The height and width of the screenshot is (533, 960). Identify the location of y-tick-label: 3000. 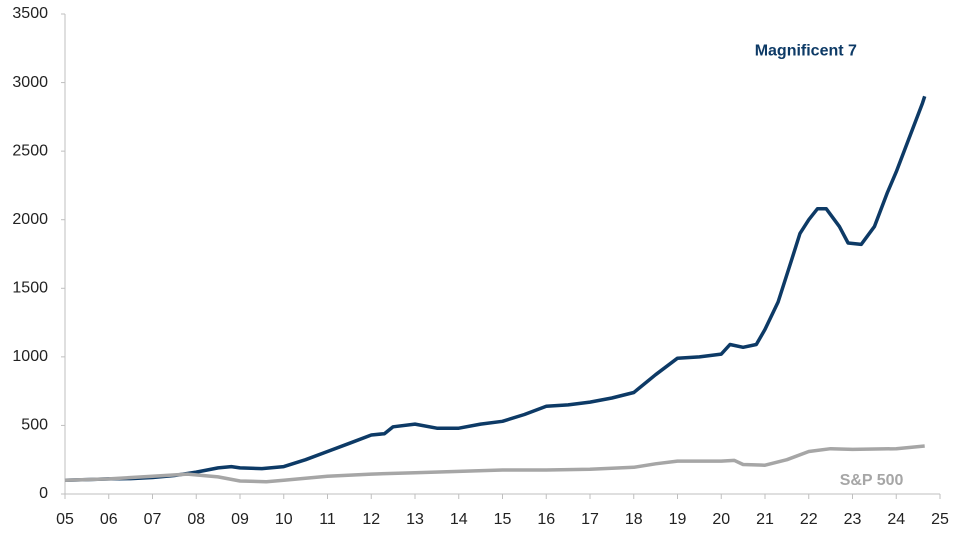
(30, 82).